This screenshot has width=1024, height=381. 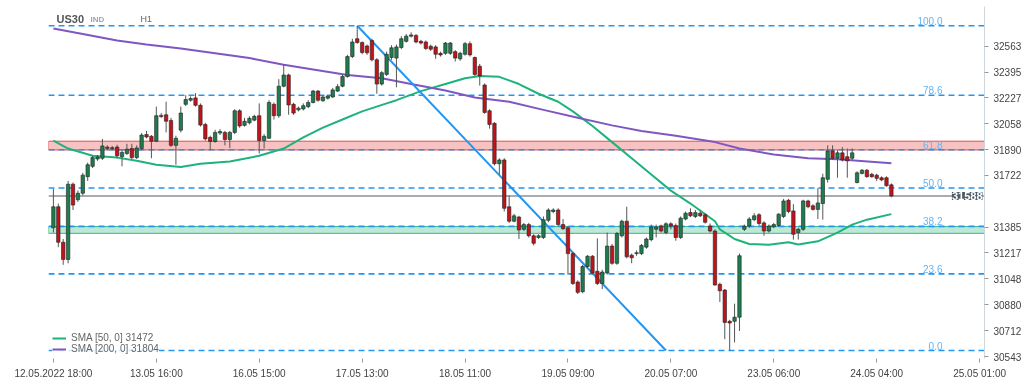 What do you see at coordinates (70, 18) in the screenshot?
I see `text: US30` at bounding box center [70, 18].